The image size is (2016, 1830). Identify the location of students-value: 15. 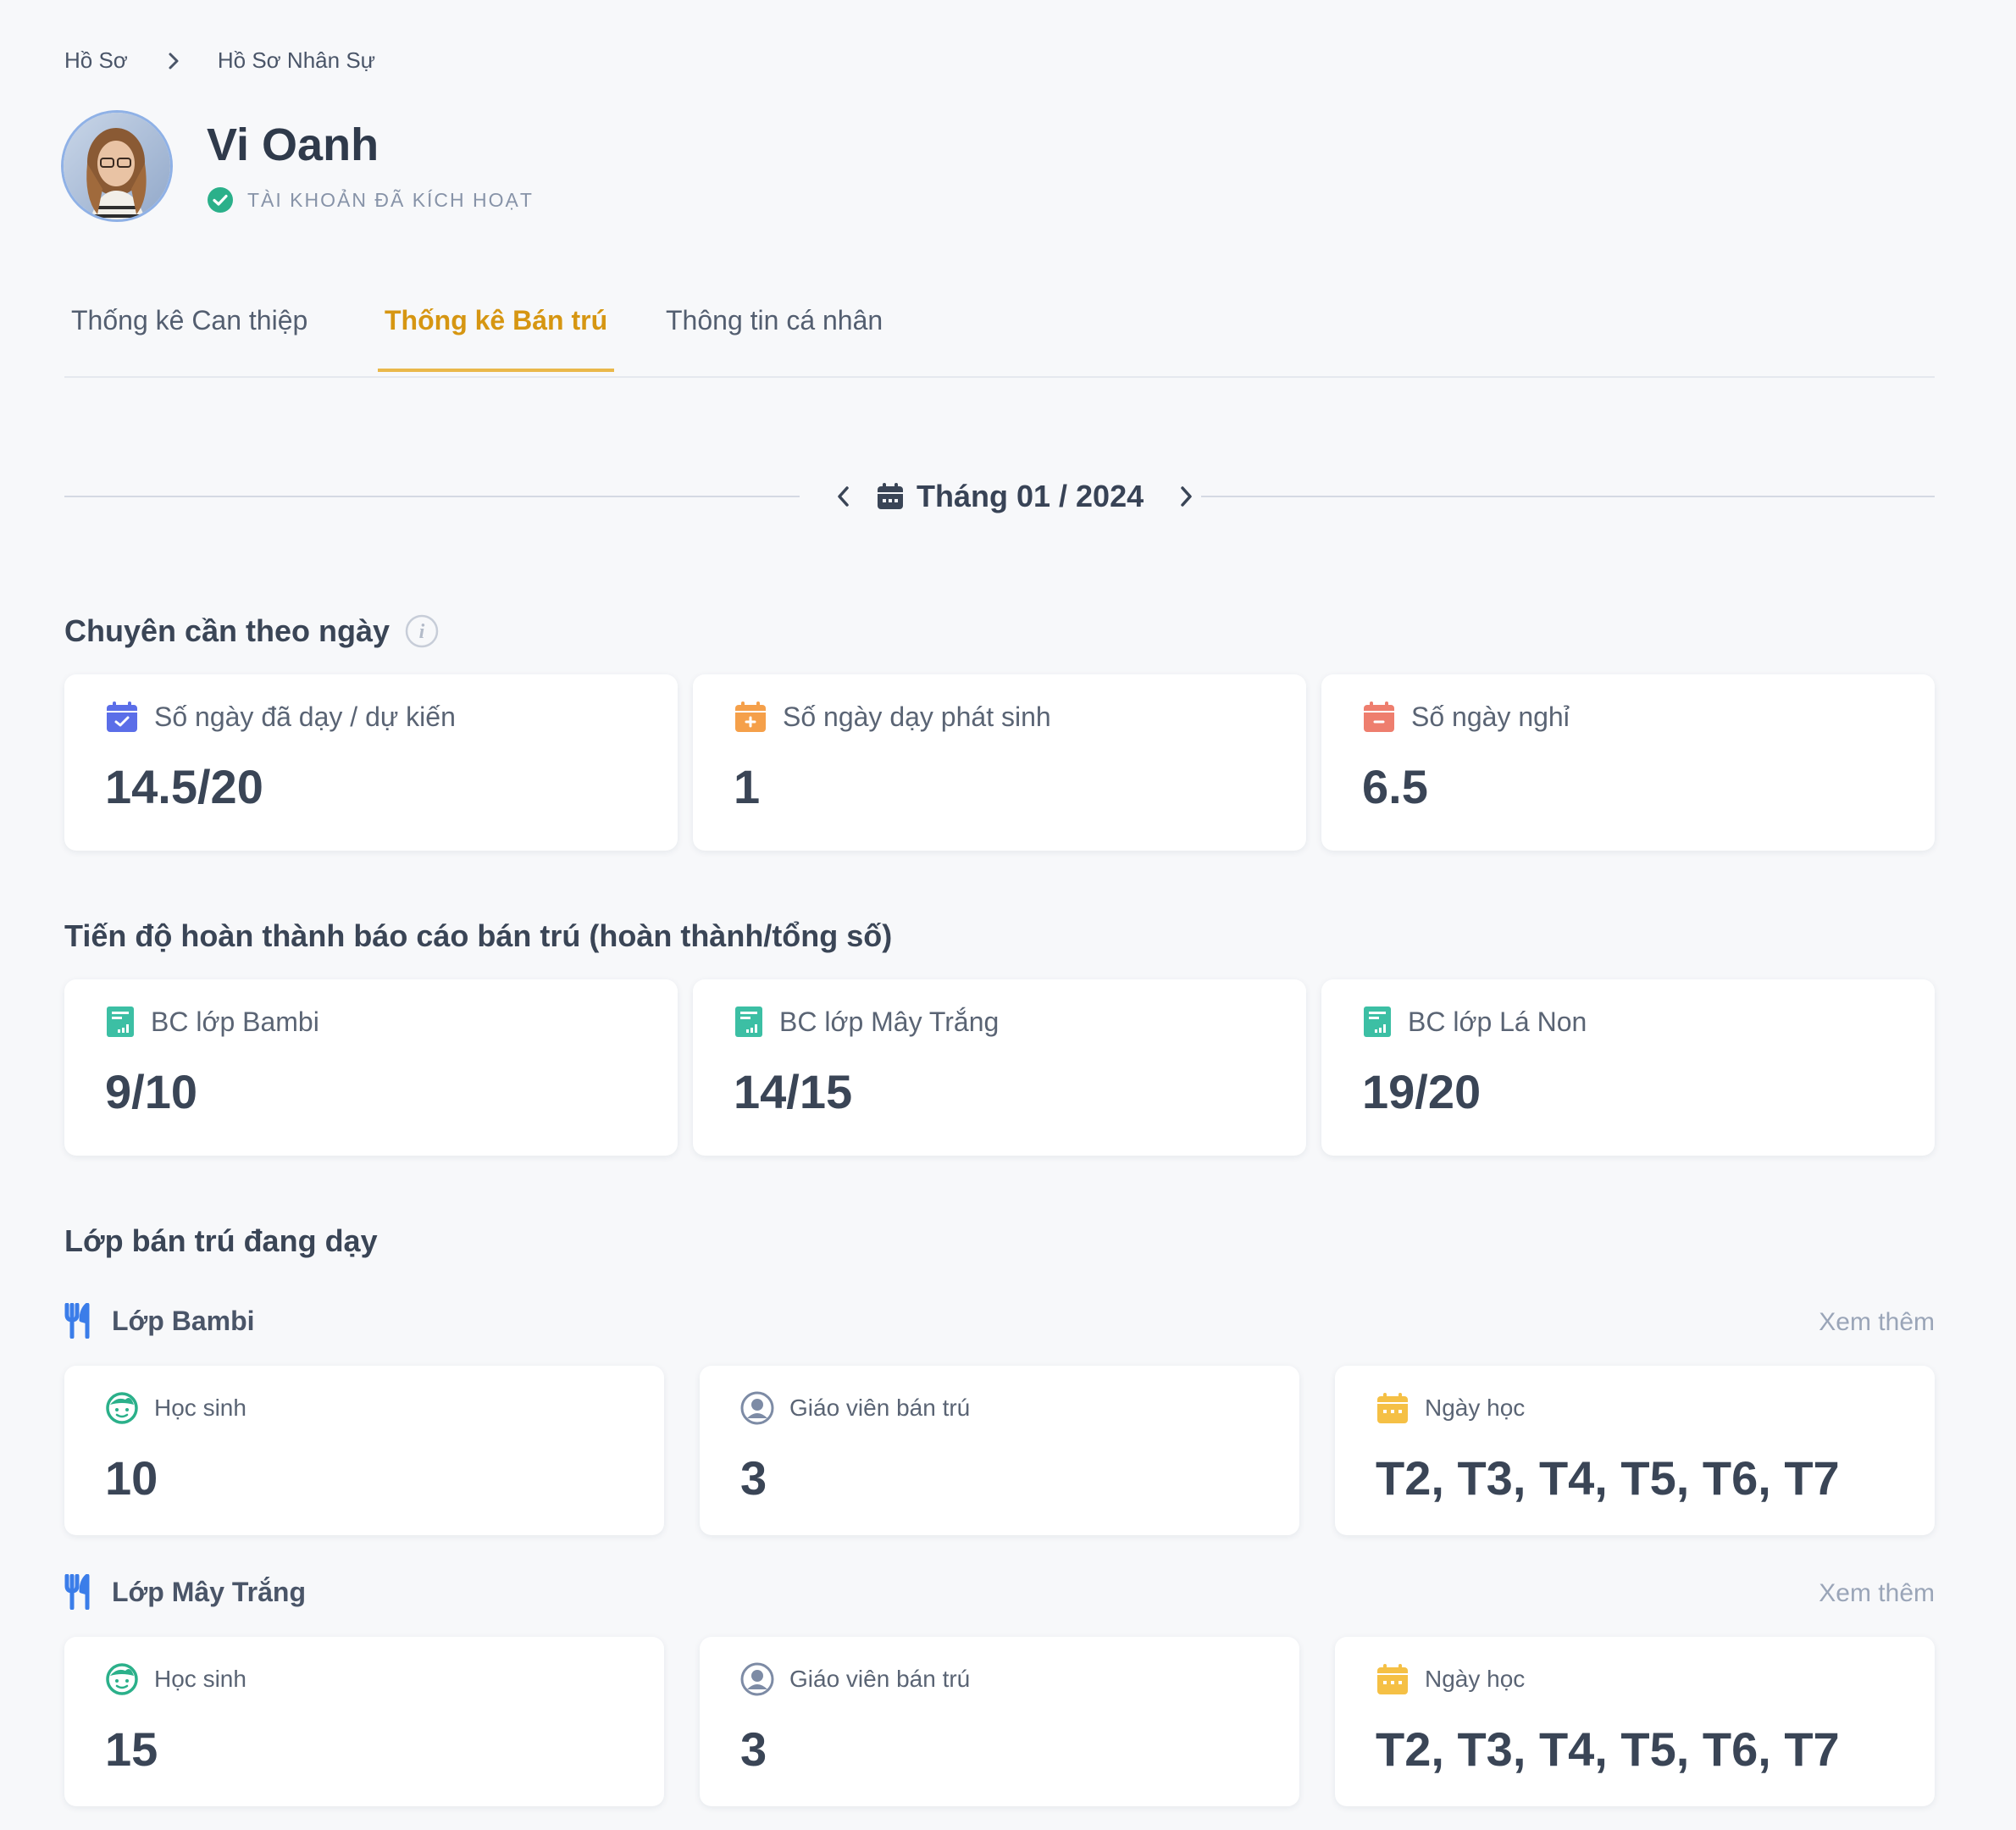
(131, 1749).